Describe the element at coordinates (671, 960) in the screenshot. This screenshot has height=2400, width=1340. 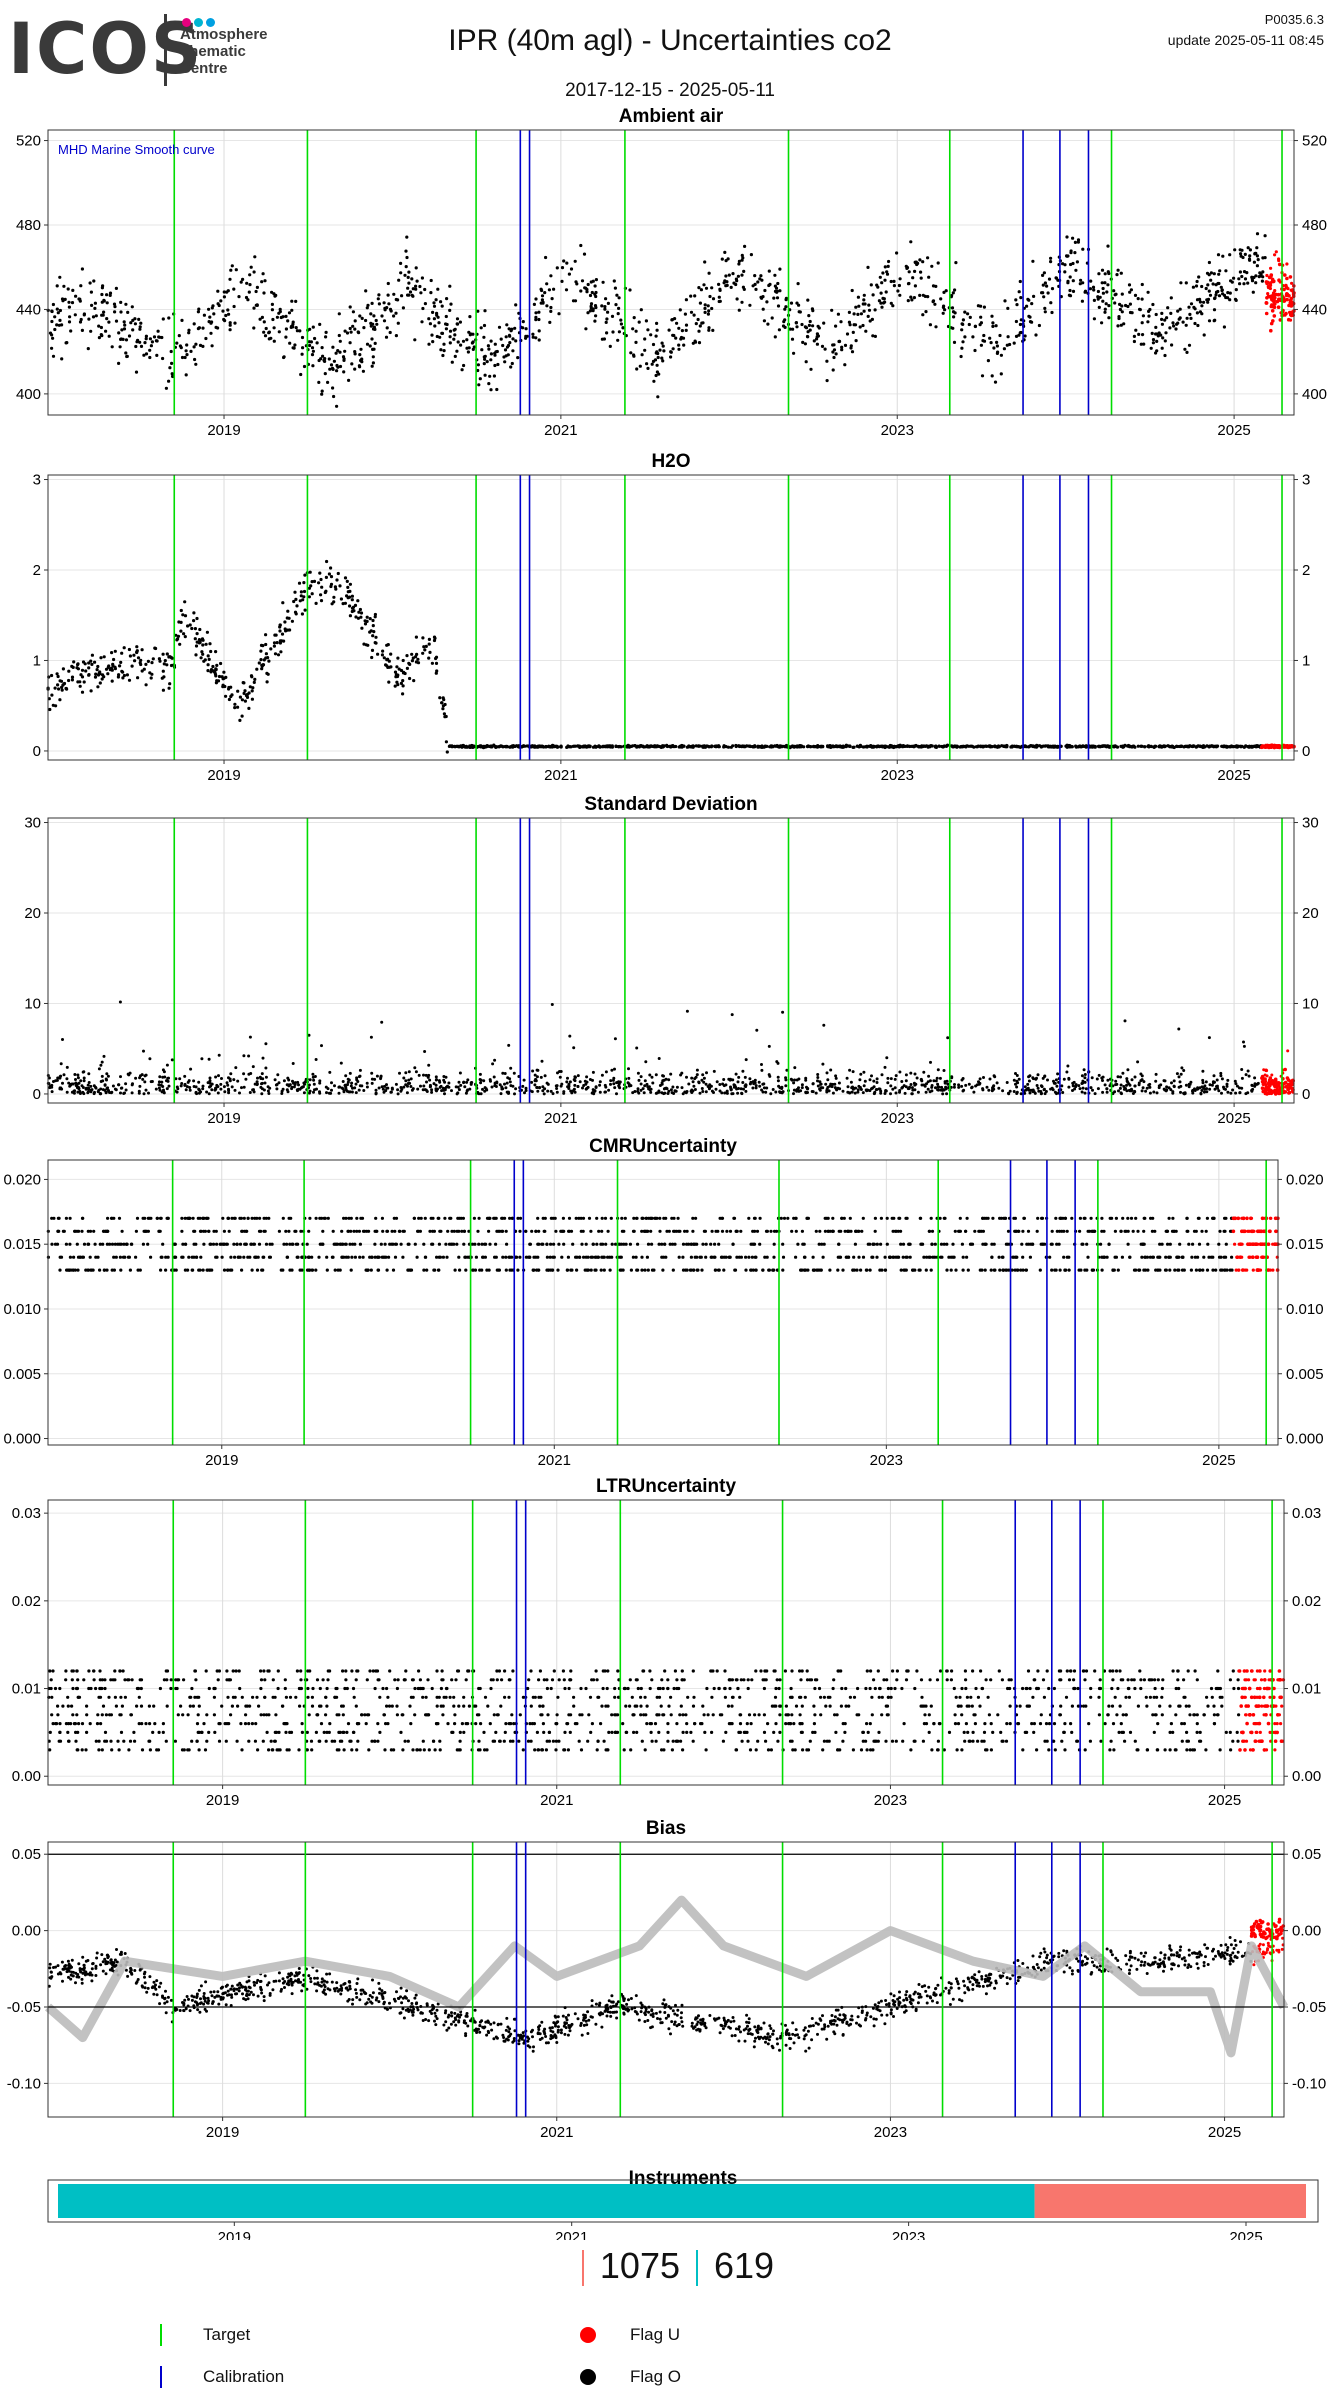
I see `plot-frame` at that location.